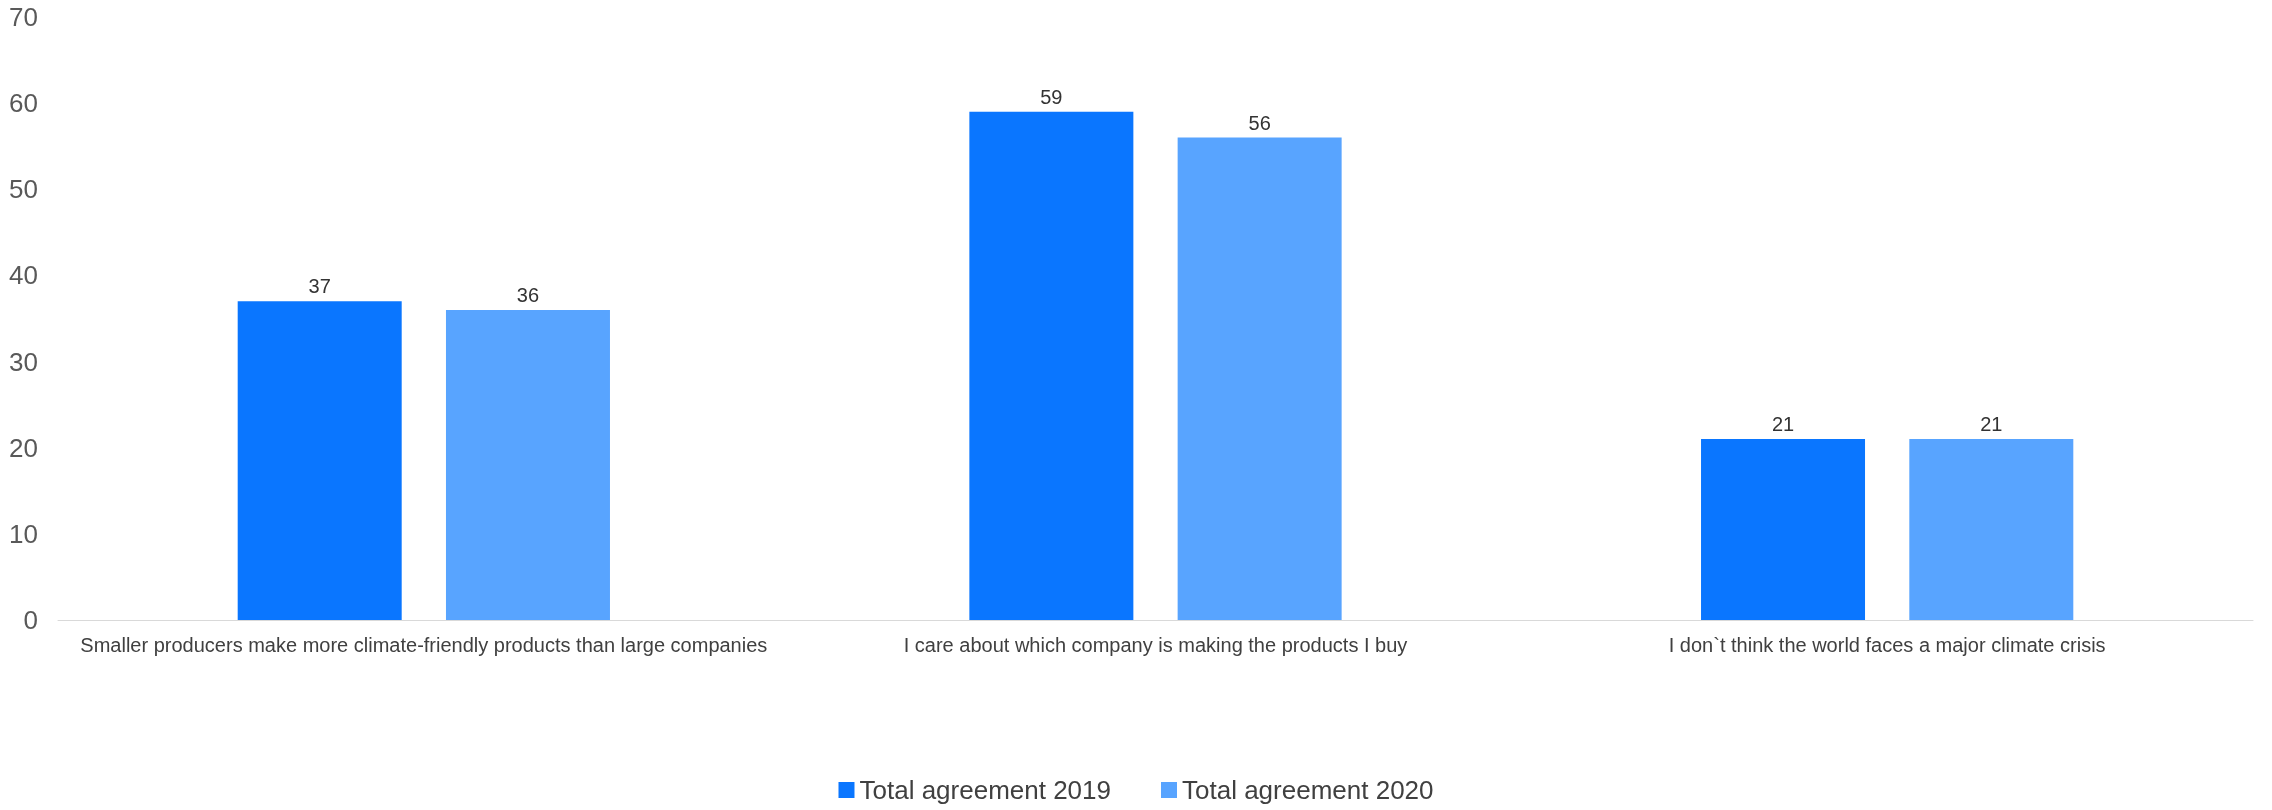 Image resolution: width=2272 pixels, height=810 pixels. I want to click on y-tick-label: 0, so click(30, 620).